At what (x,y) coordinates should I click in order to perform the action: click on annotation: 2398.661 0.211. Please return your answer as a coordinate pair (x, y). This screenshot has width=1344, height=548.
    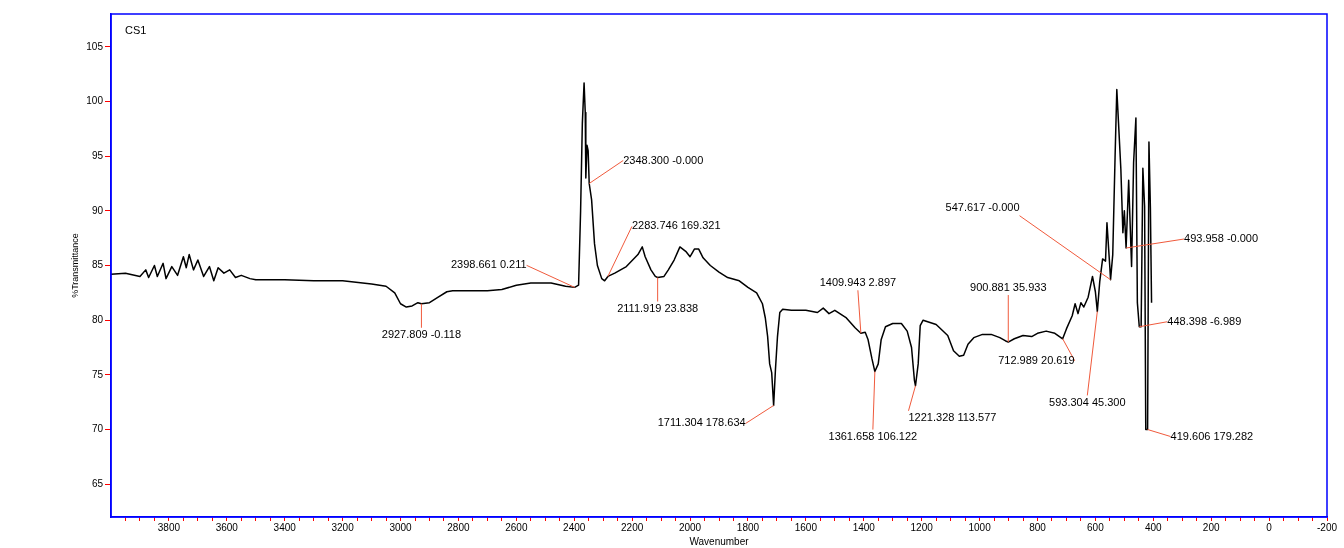
    Looking at the image, I should click on (488, 264).